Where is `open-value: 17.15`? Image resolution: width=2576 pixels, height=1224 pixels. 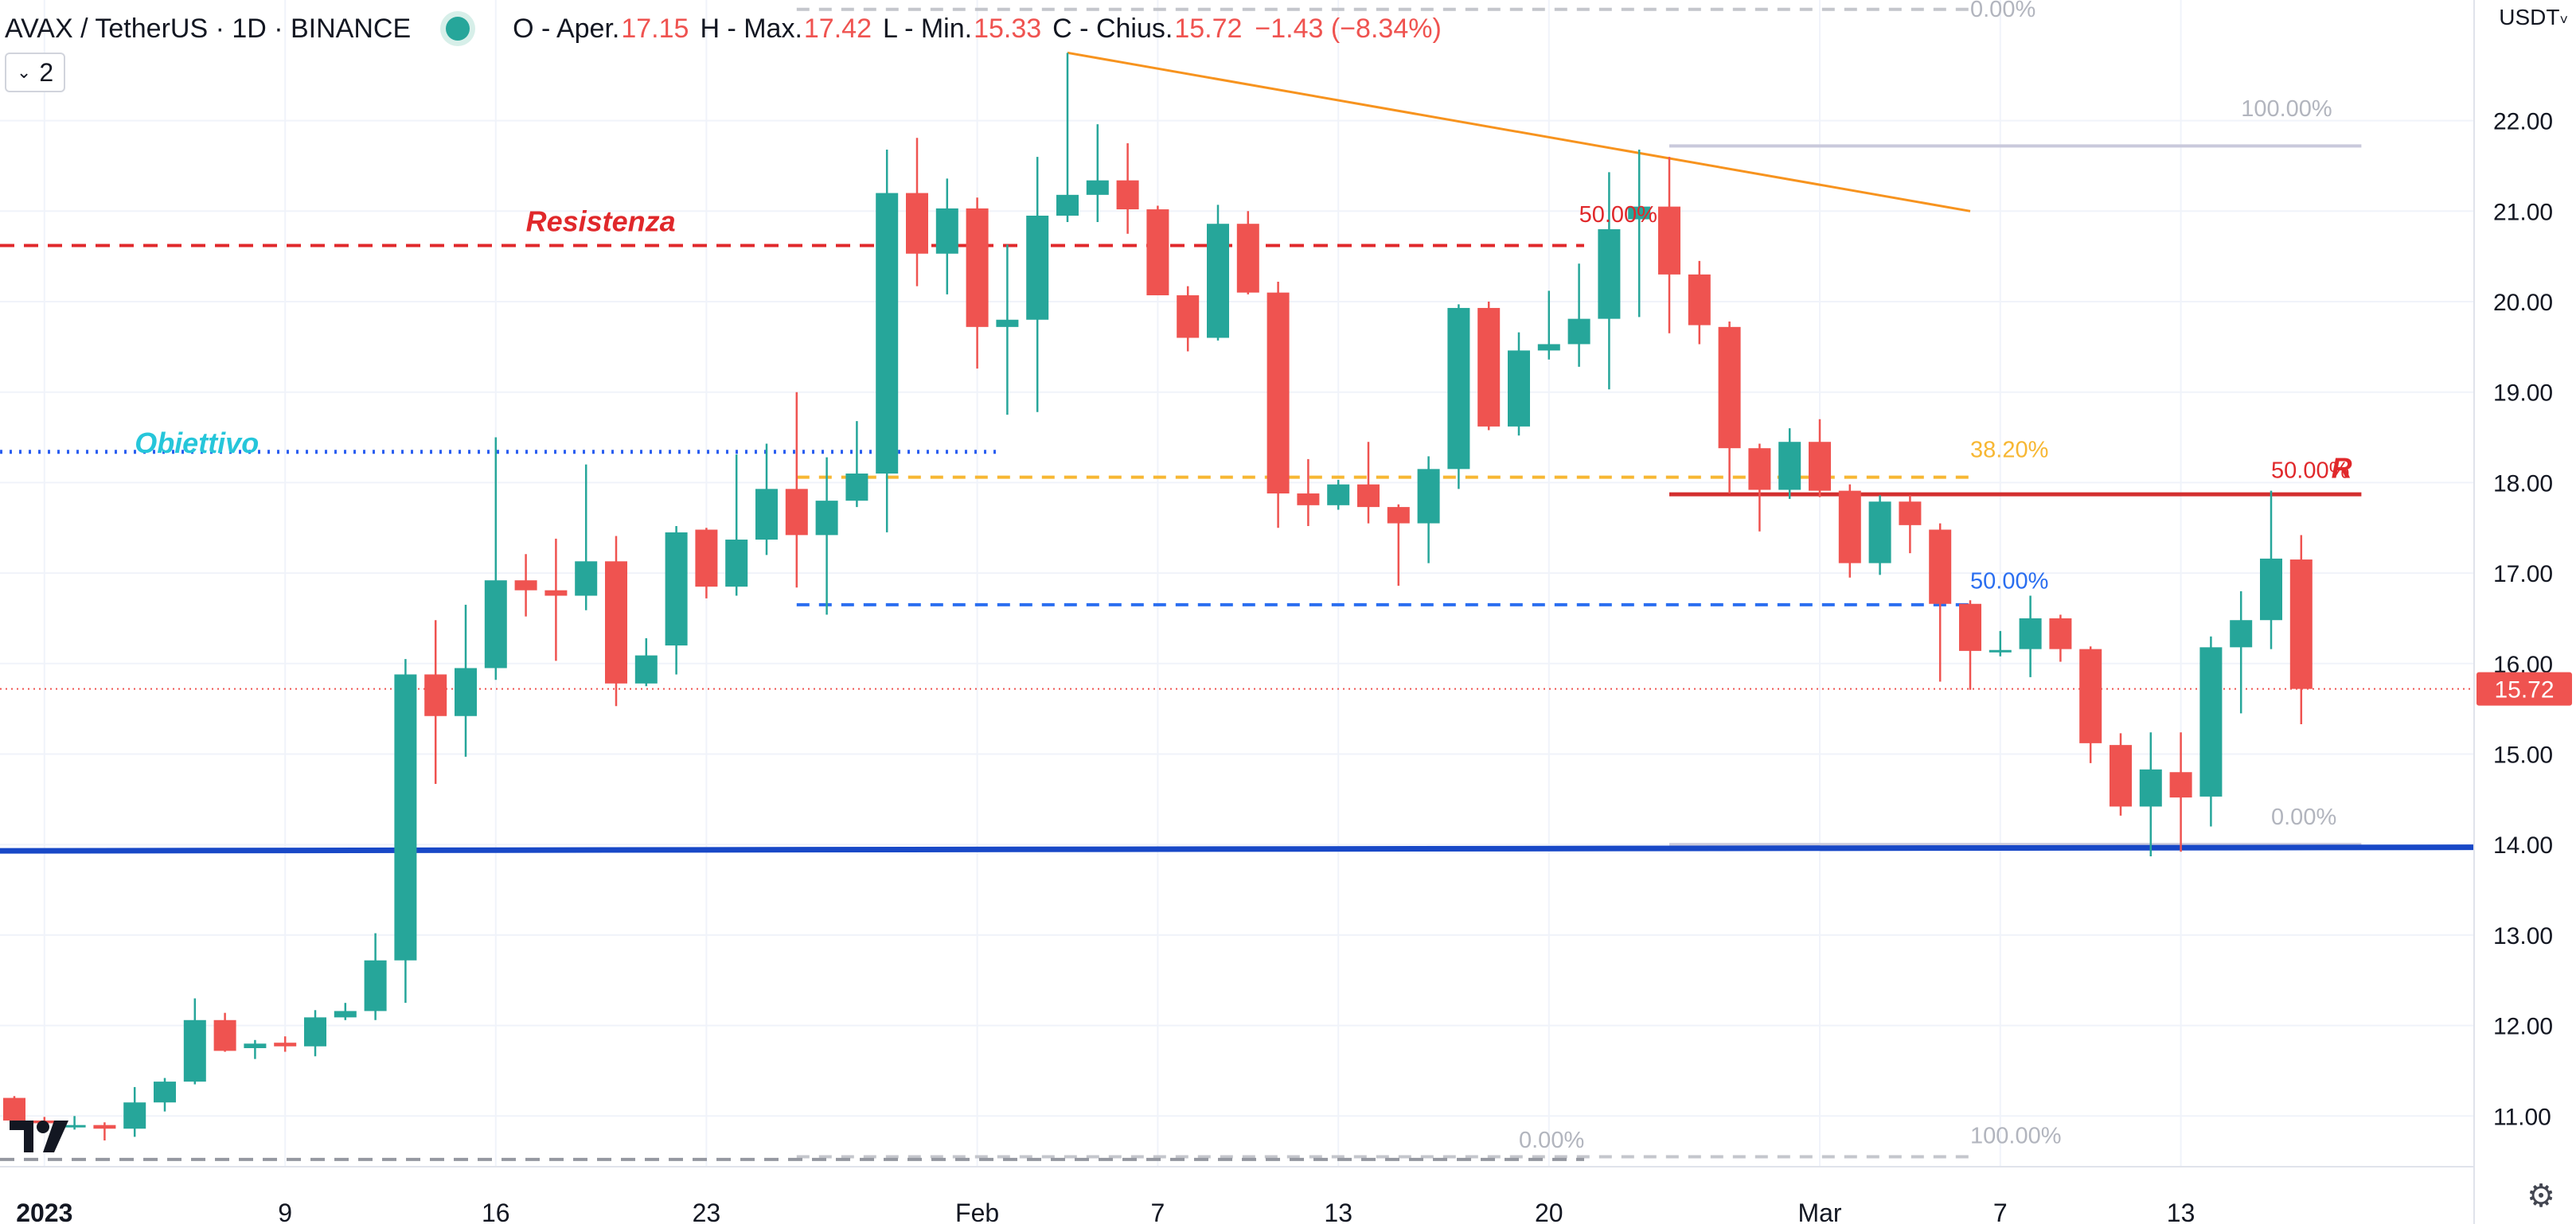
open-value: 17.15 is located at coordinates (655, 29).